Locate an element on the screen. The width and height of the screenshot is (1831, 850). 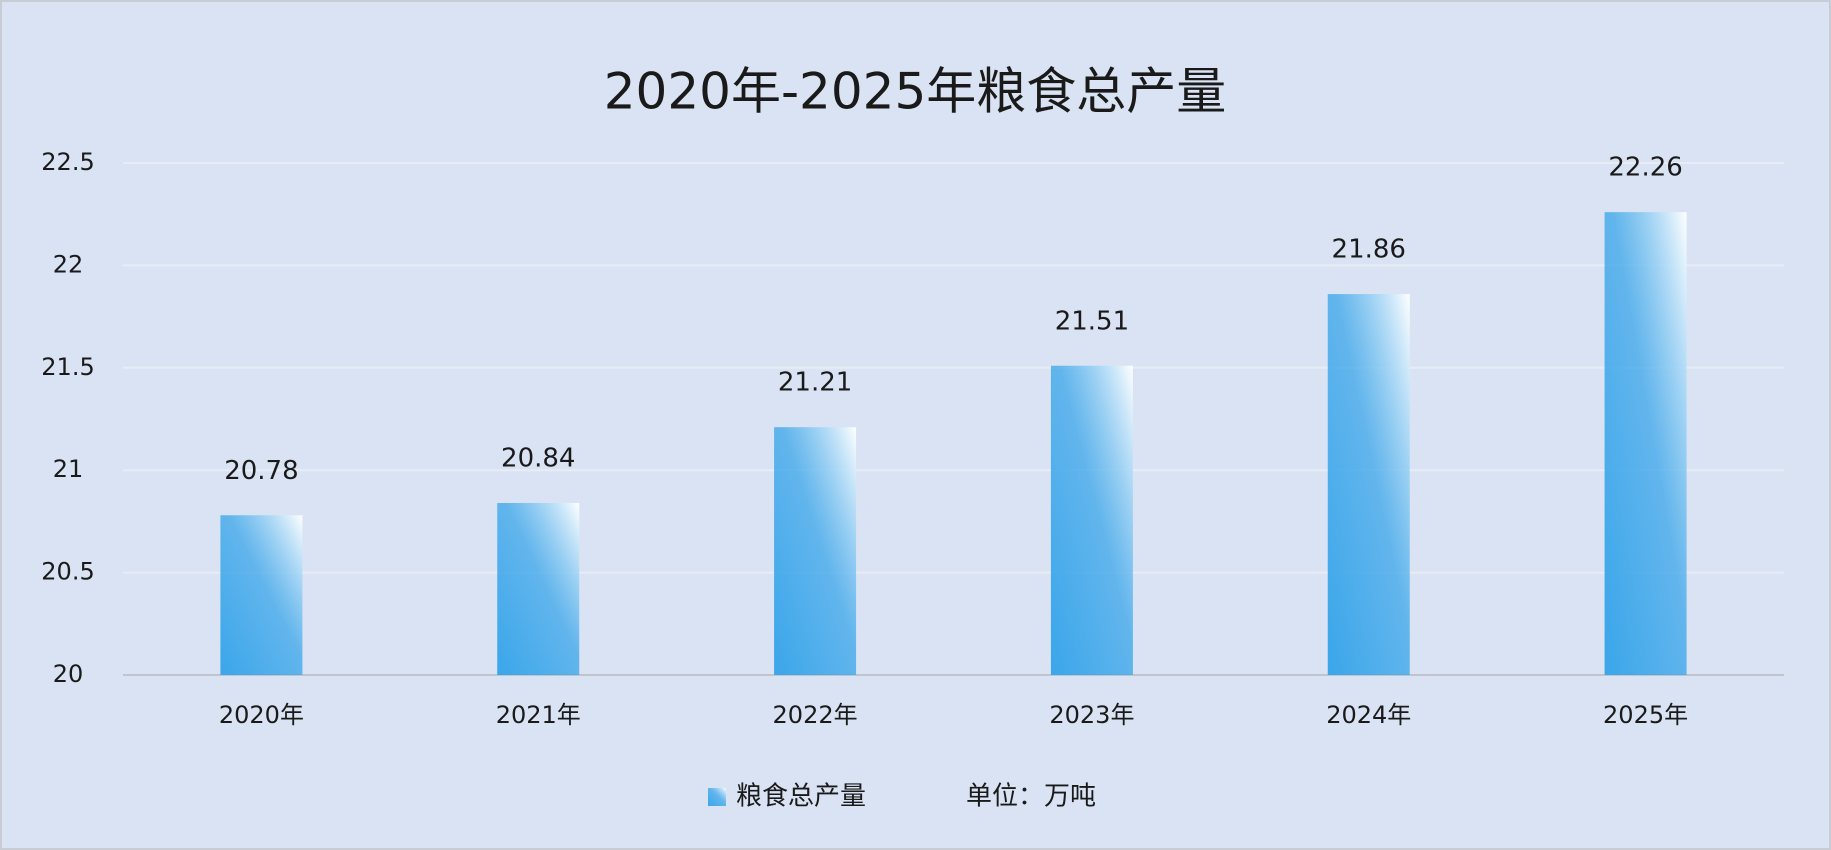
y-tick-label: 20 is located at coordinates (68, 674).